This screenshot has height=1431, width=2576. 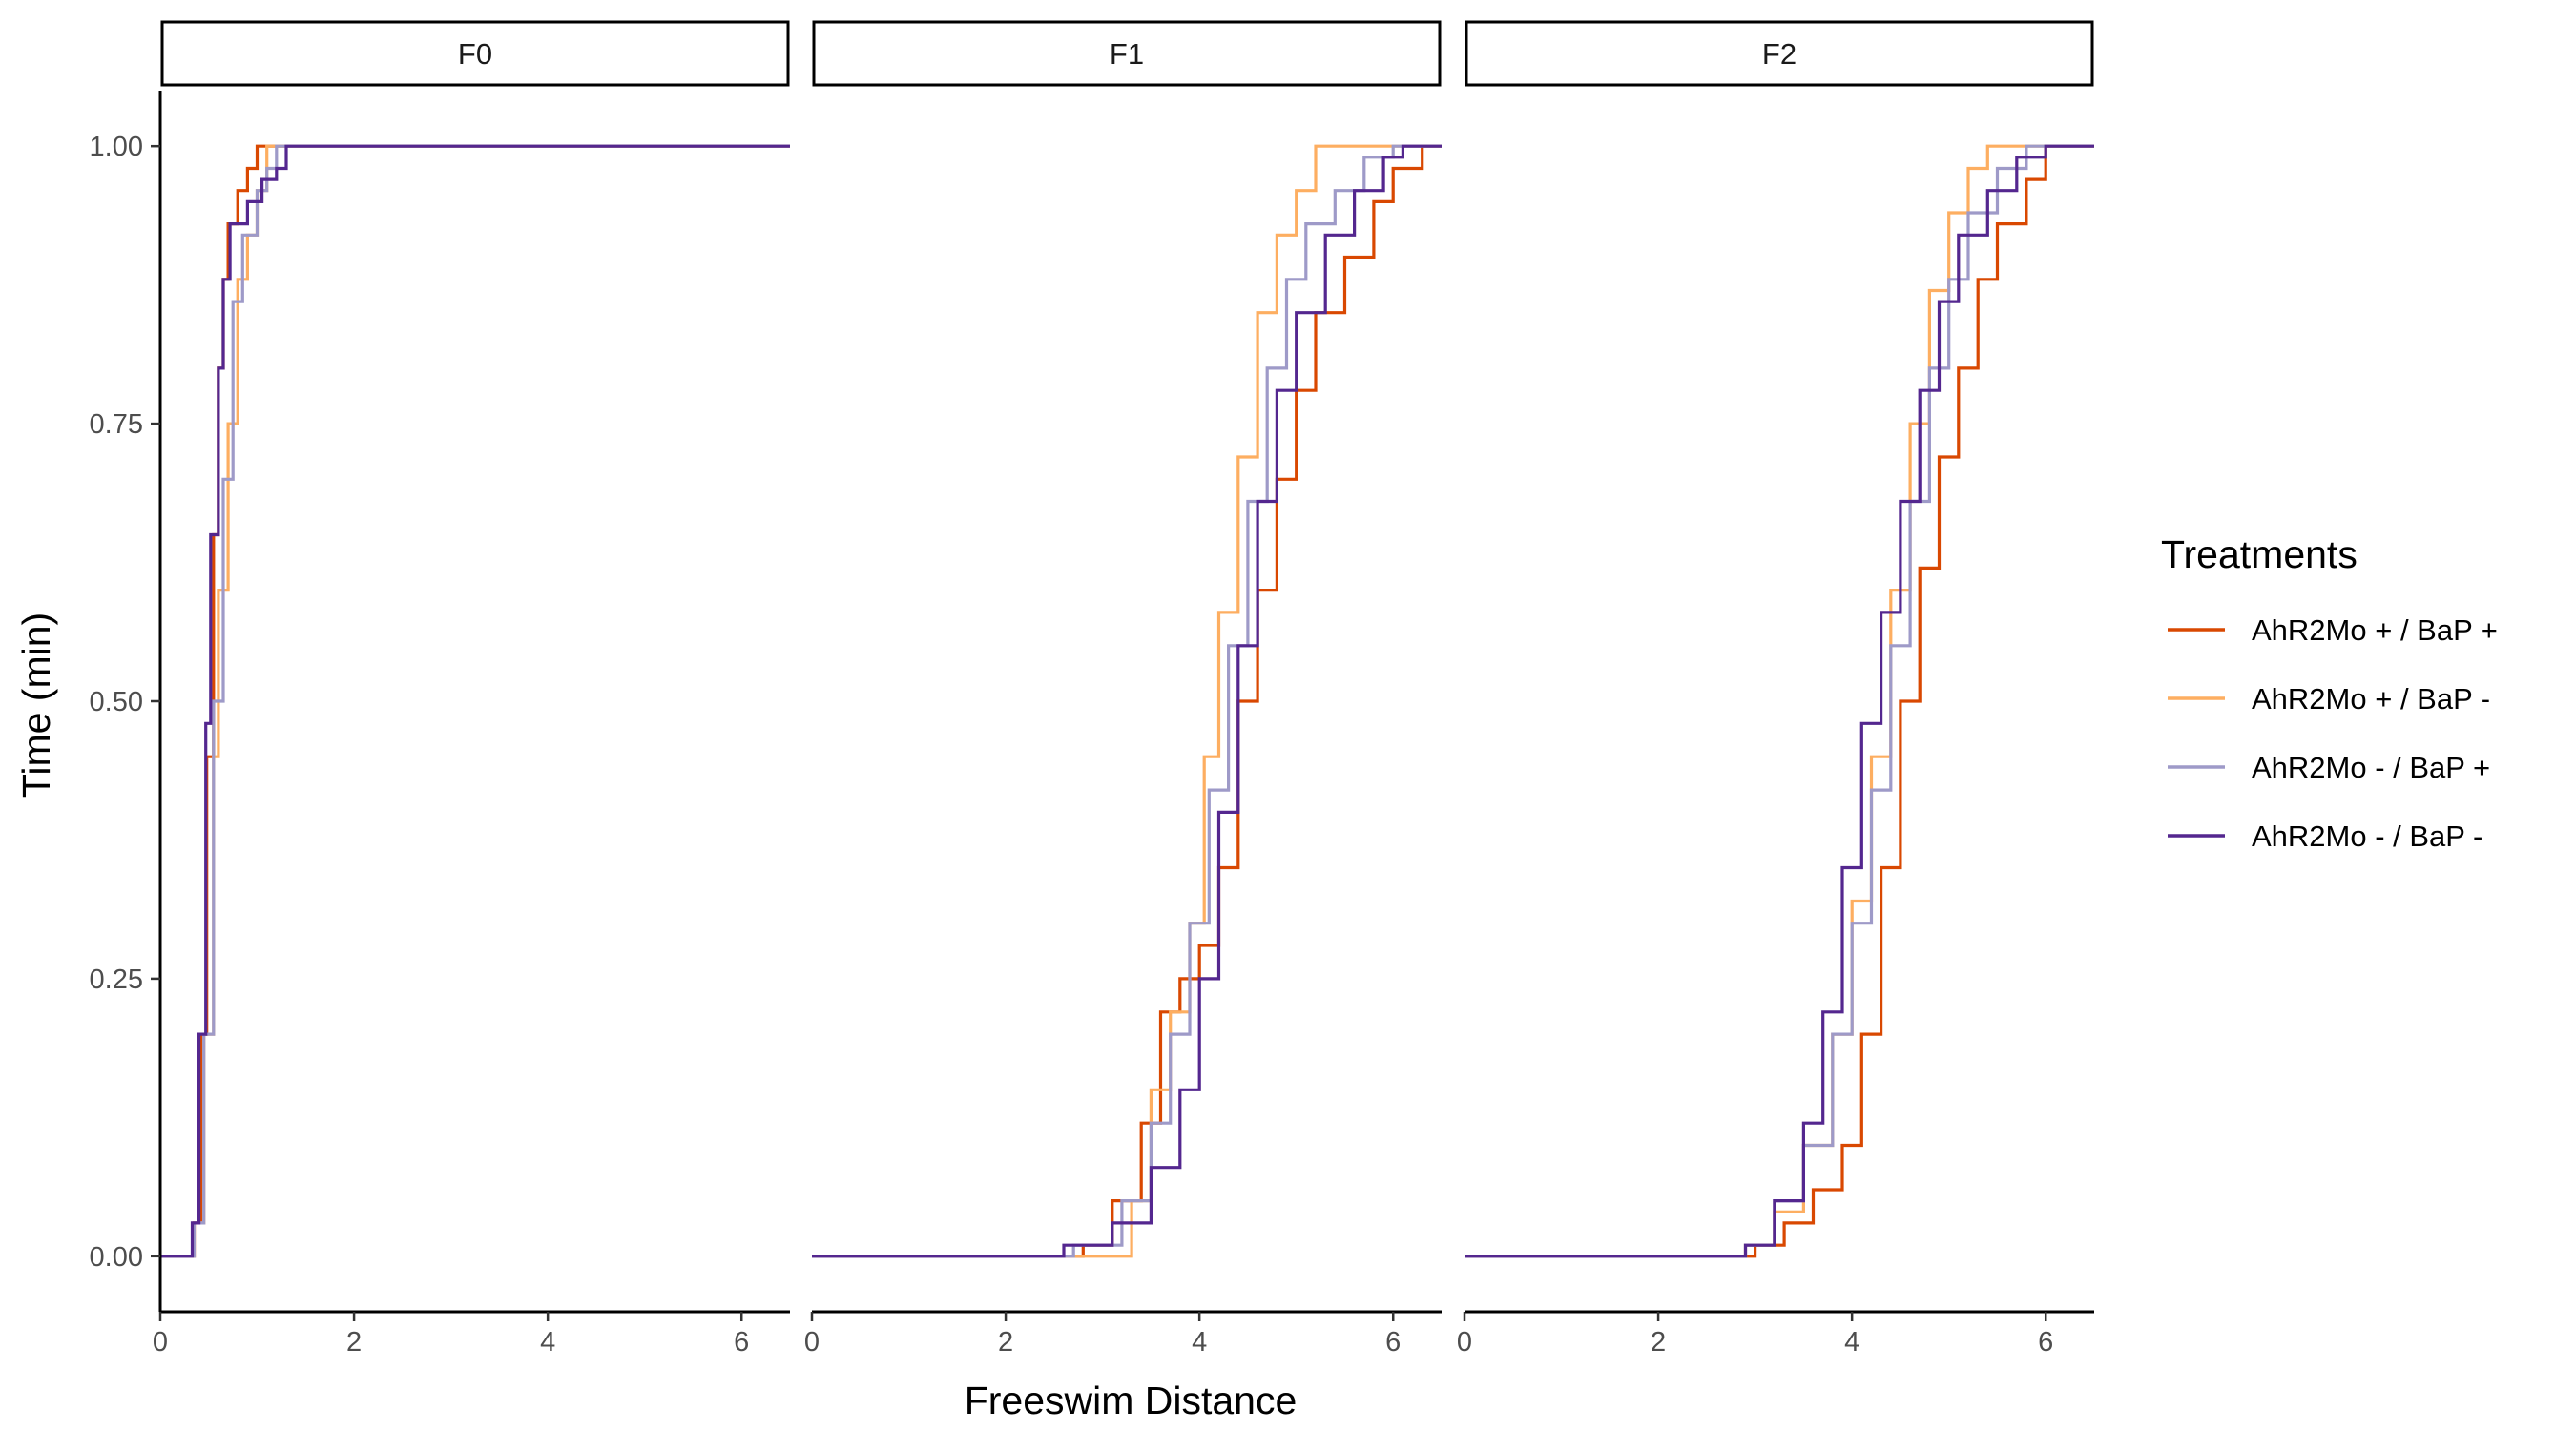 I want to click on facet-label: F1, so click(x=1127, y=54).